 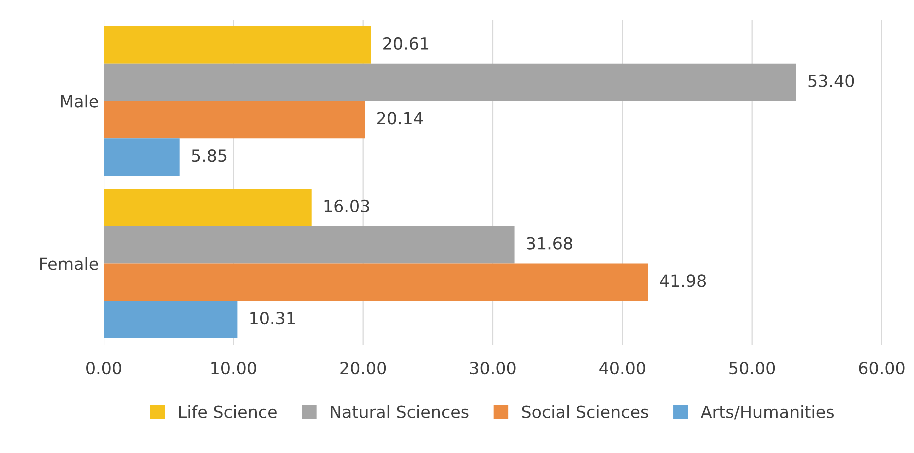 What do you see at coordinates (272, 318) in the screenshot?
I see `data-label: 10.31` at bounding box center [272, 318].